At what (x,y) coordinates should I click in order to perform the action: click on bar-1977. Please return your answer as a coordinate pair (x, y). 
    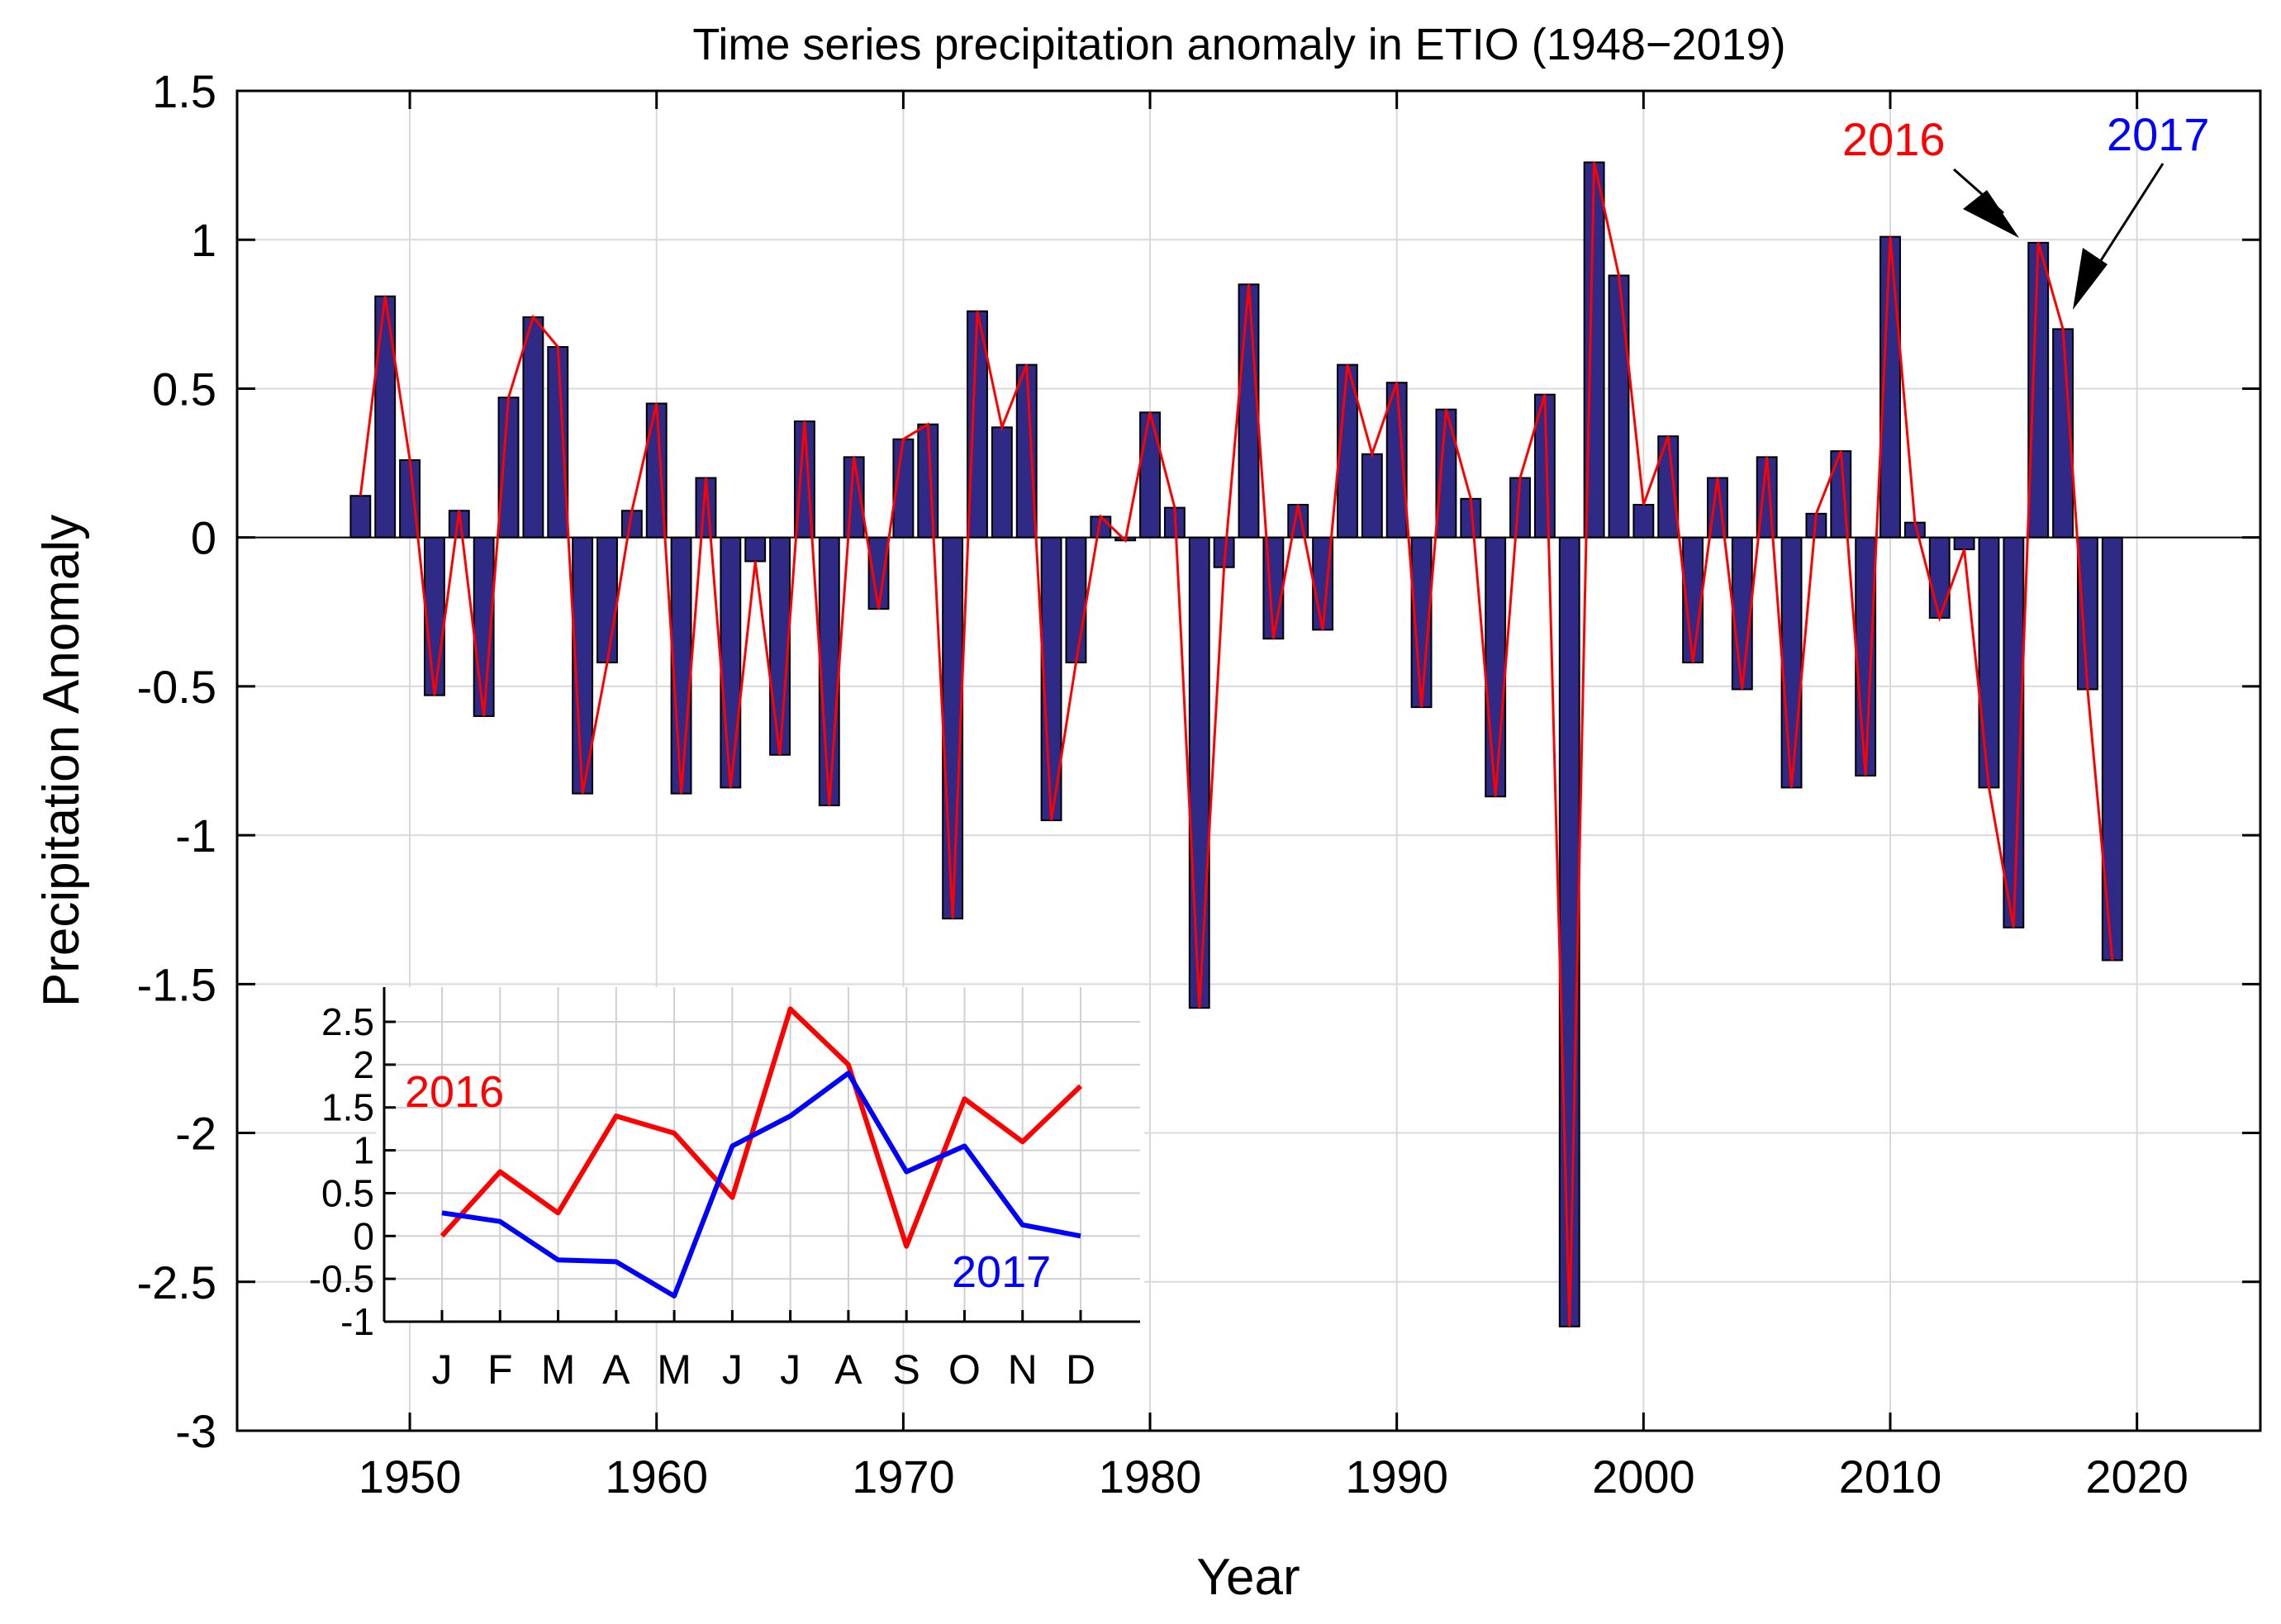
    Looking at the image, I should click on (1076, 600).